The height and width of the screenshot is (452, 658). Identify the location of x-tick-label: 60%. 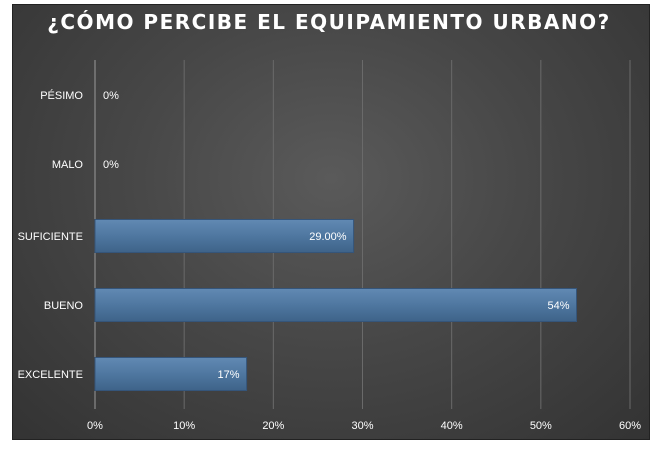
(630, 426).